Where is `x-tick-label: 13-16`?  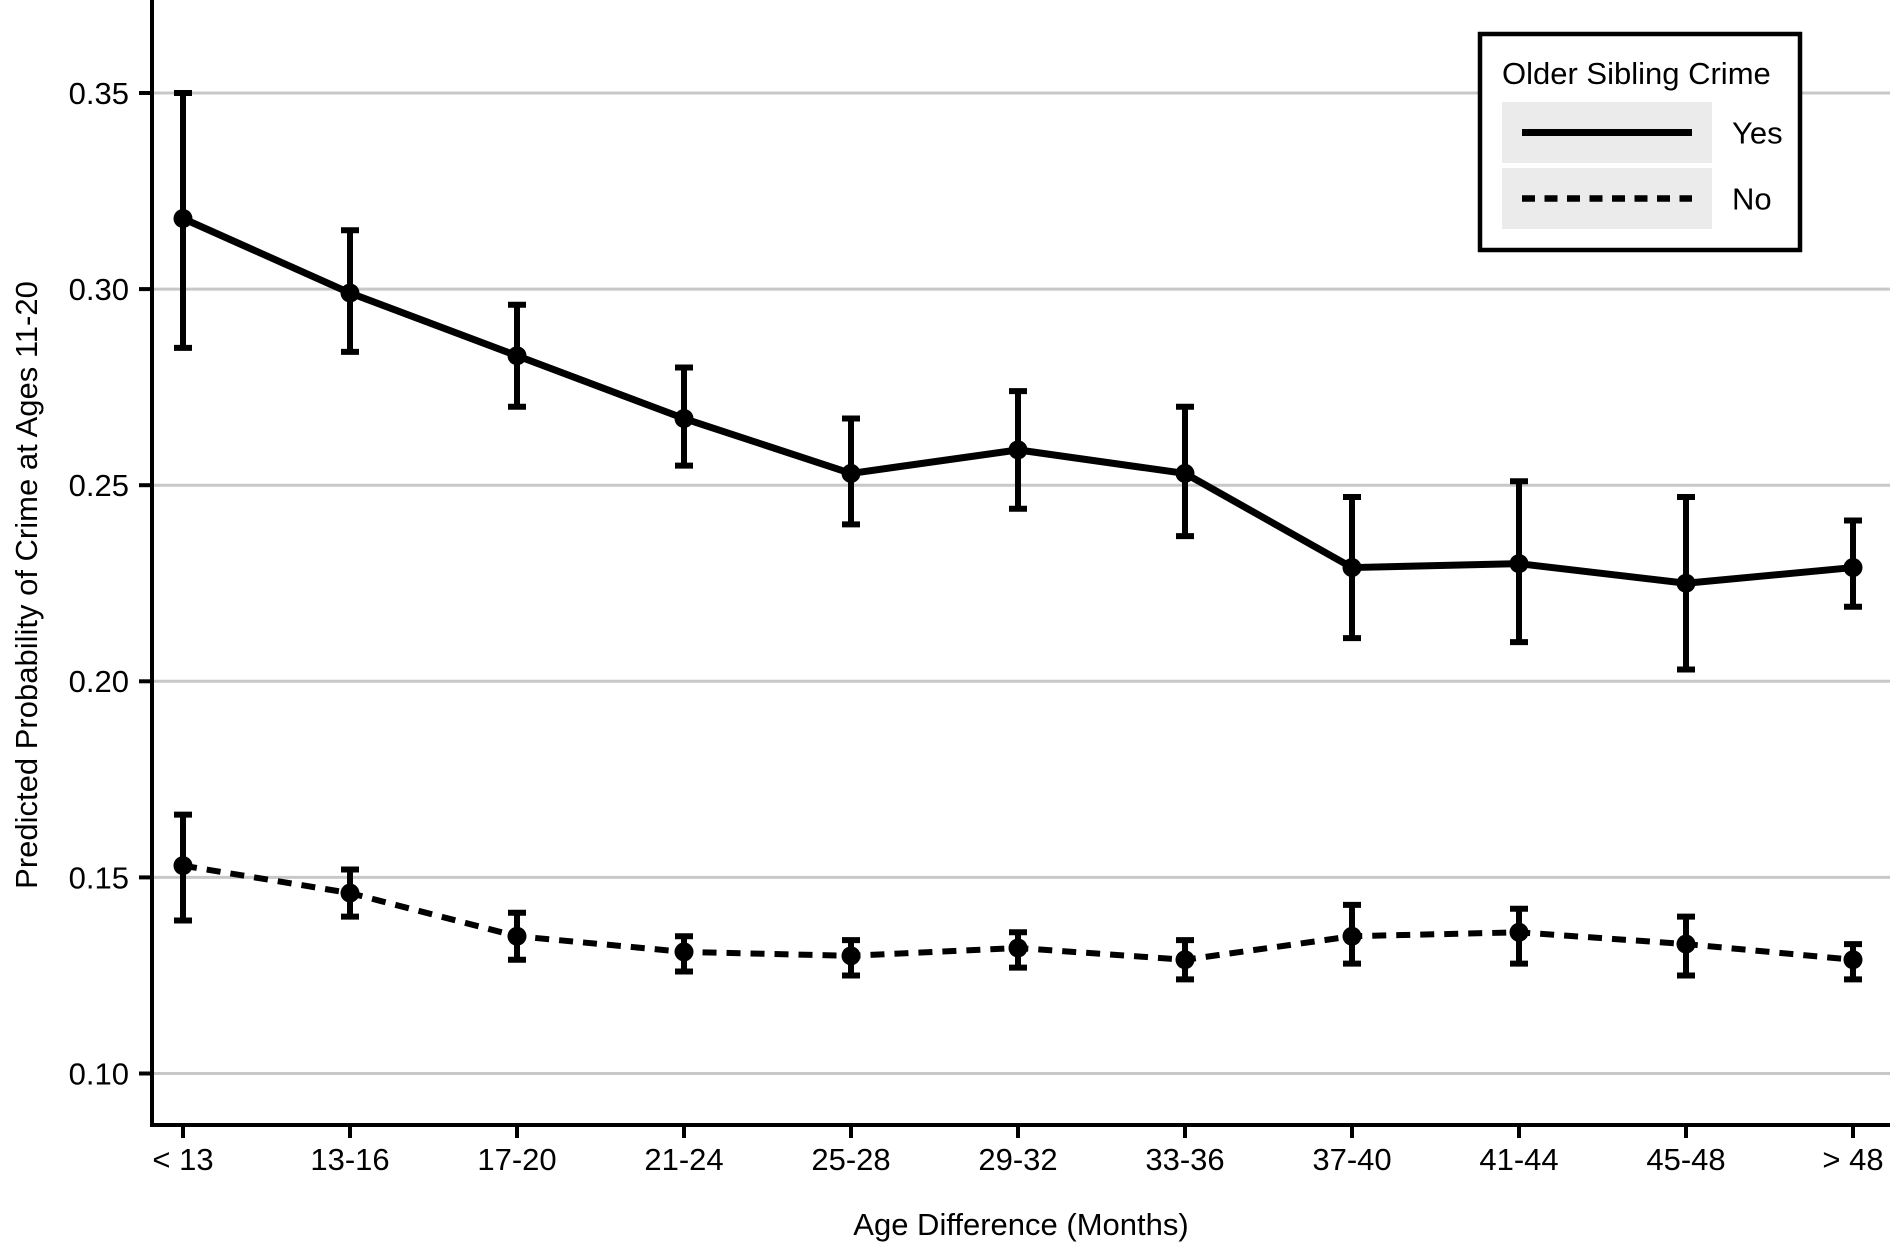 x-tick-label: 13-16 is located at coordinates (349, 1159).